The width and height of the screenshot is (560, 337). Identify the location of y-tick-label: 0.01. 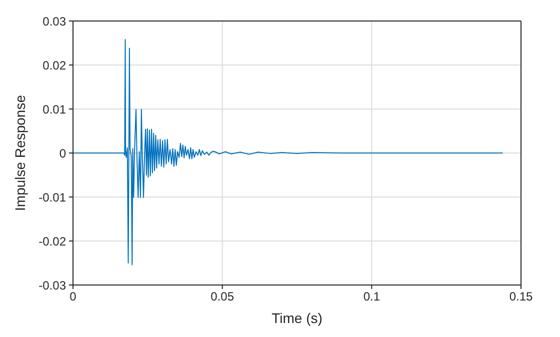
(54, 109).